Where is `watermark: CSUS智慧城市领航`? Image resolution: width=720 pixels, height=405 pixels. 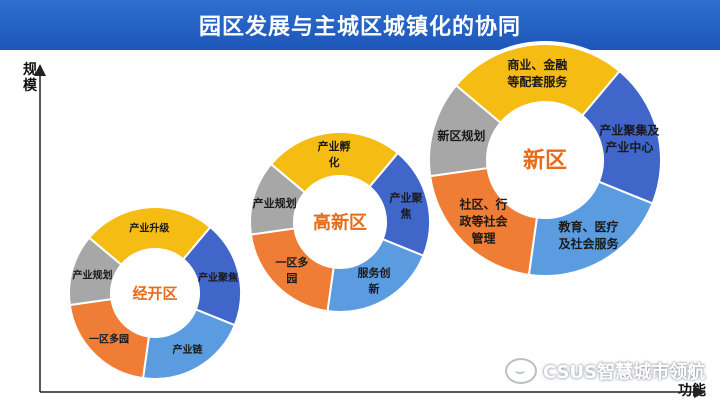 watermark: CSUS智慧城市领航 is located at coordinates (605, 371).